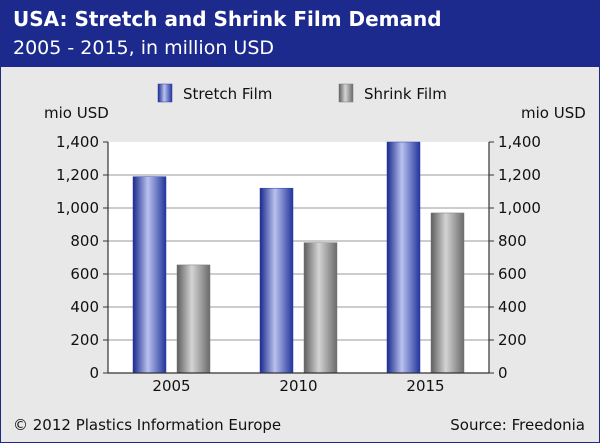 Image resolution: width=600 pixels, height=443 pixels. I want to click on legend-stretch-film-swatch, so click(165, 93).